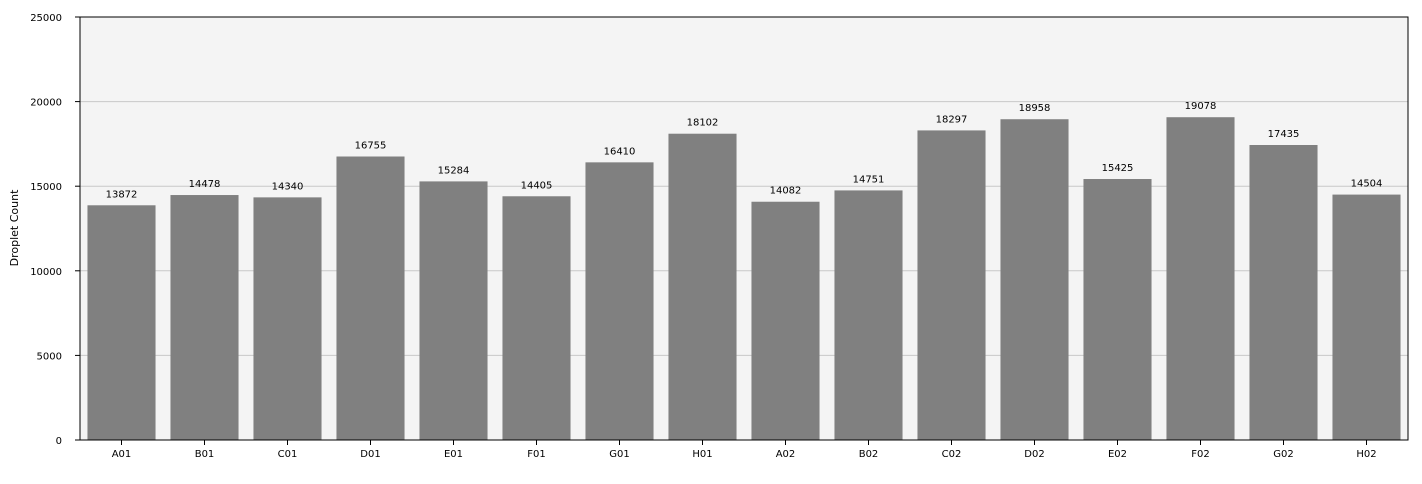  I want to click on data-label-h01: 18102, so click(703, 123).